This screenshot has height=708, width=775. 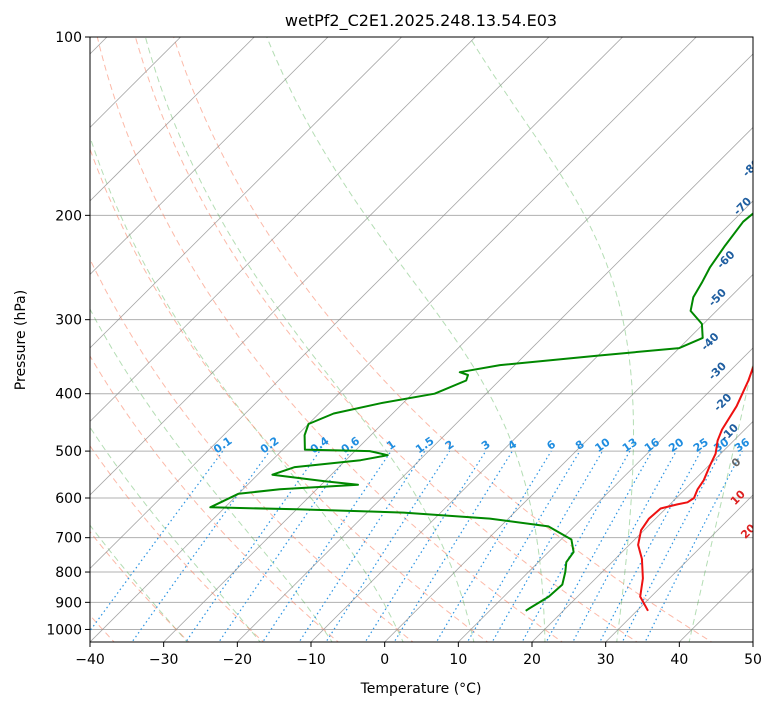 What do you see at coordinates (68, 334) in the screenshot?
I see `y-axis-ticks: 100 200 300 400 500 600 700 800 900 1000` at bounding box center [68, 334].